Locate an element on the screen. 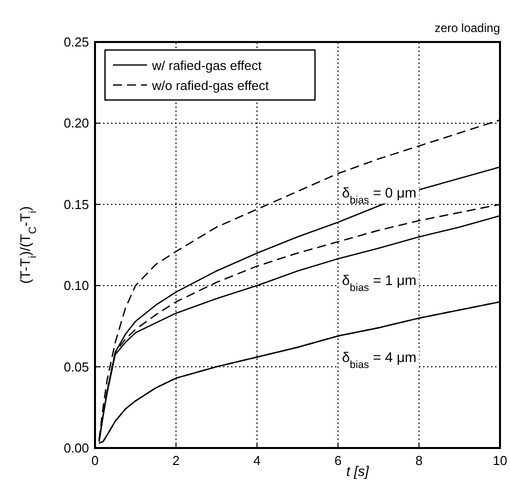 The image size is (511, 487). y-tick-label: 0.10 is located at coordinates (76, 286).